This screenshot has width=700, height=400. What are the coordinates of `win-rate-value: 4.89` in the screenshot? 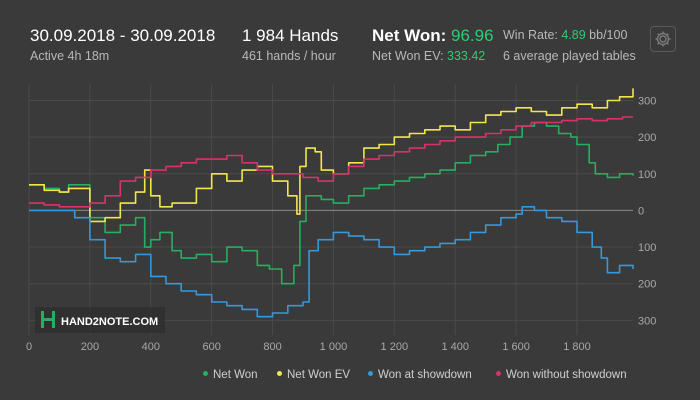 It's located at (573, 35).